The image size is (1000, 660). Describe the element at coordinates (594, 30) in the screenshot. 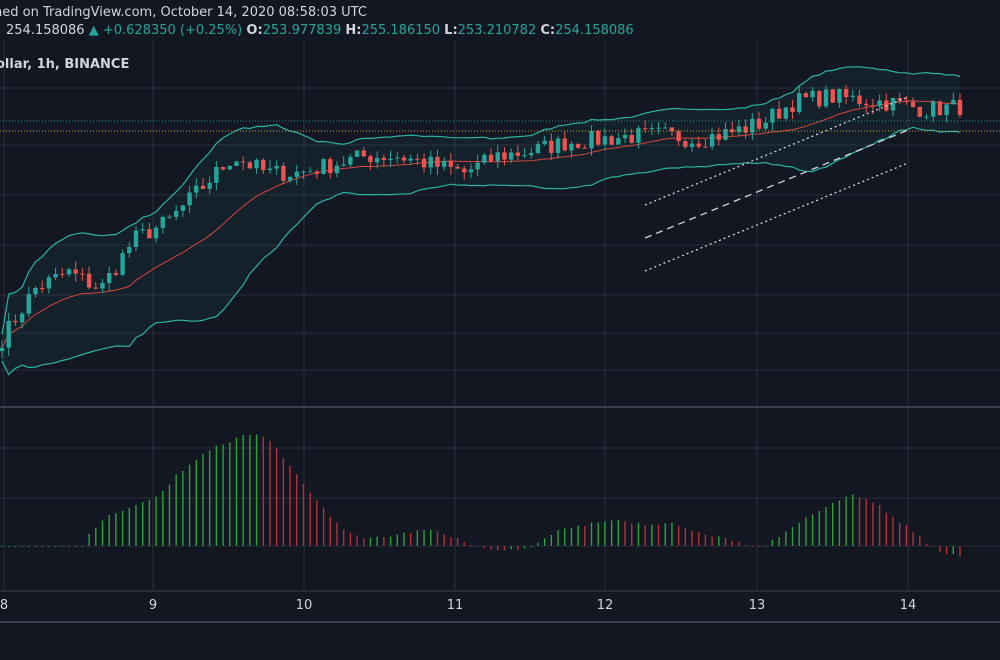

I see `close-value: 254.158086` at that location.